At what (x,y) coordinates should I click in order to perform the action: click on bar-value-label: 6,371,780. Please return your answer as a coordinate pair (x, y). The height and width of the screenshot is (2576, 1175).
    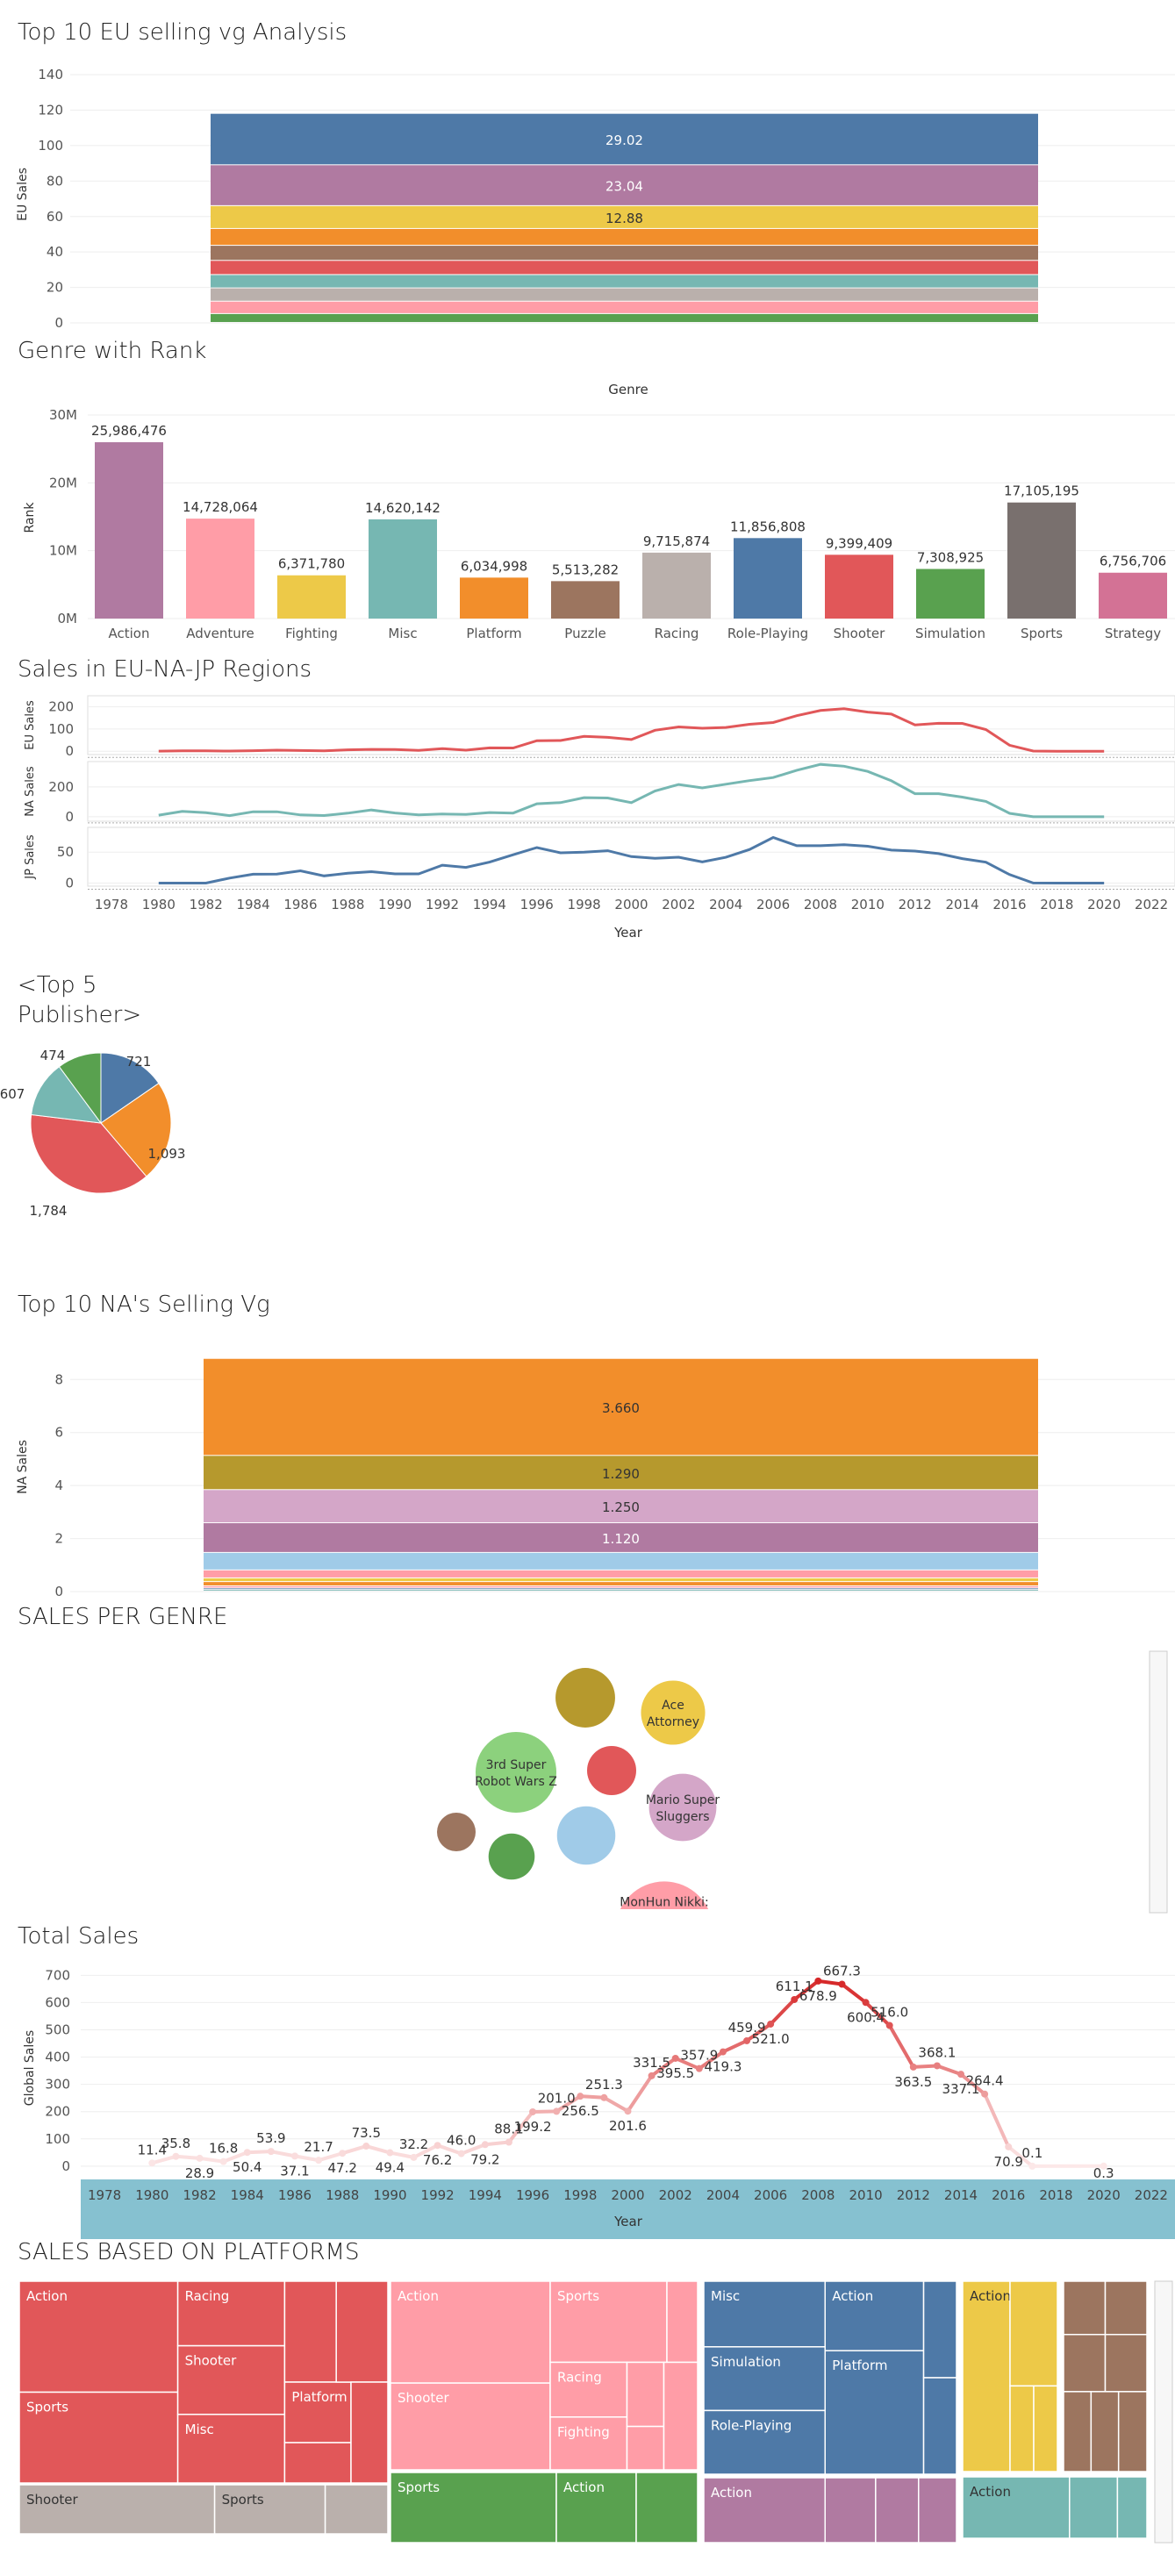
    Looking at the image, I should click on (311, 564).